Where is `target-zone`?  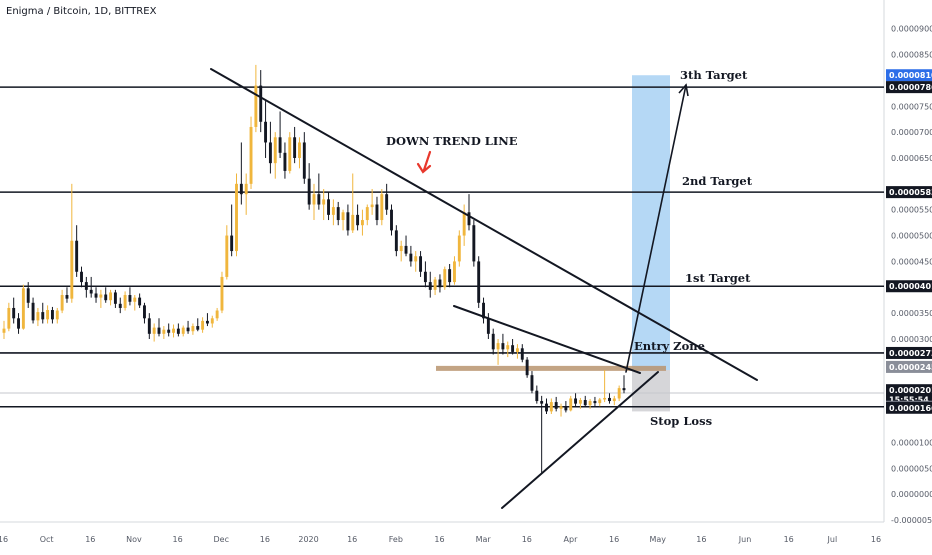 target-zone is located at coordinates (651, 223).